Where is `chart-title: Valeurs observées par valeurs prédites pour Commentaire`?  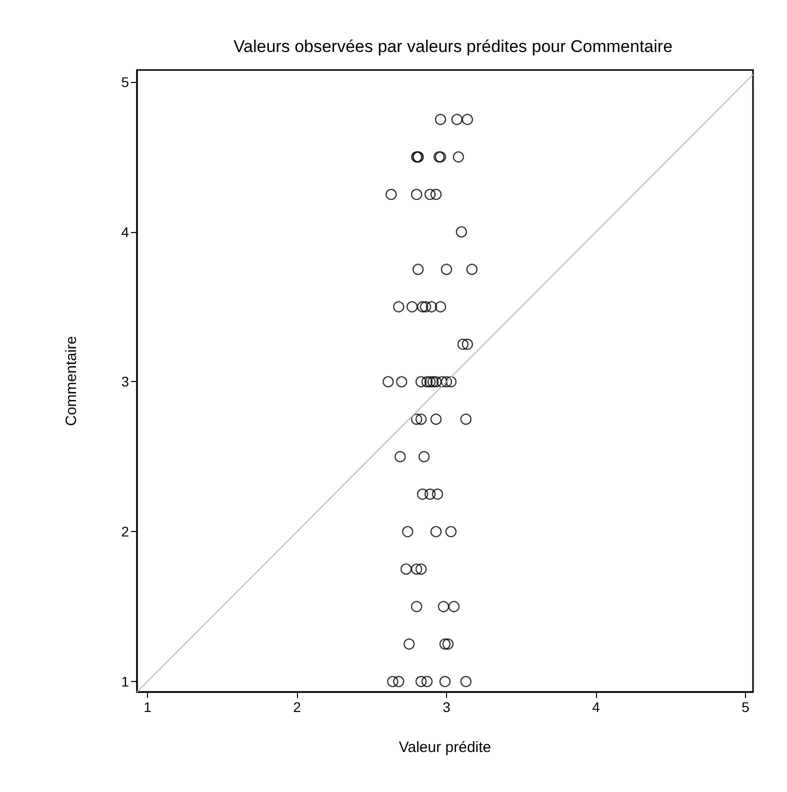 chart-title: Valeurs observées par valeurs prédites pour Commentaire is located at coordinates (453, 46).